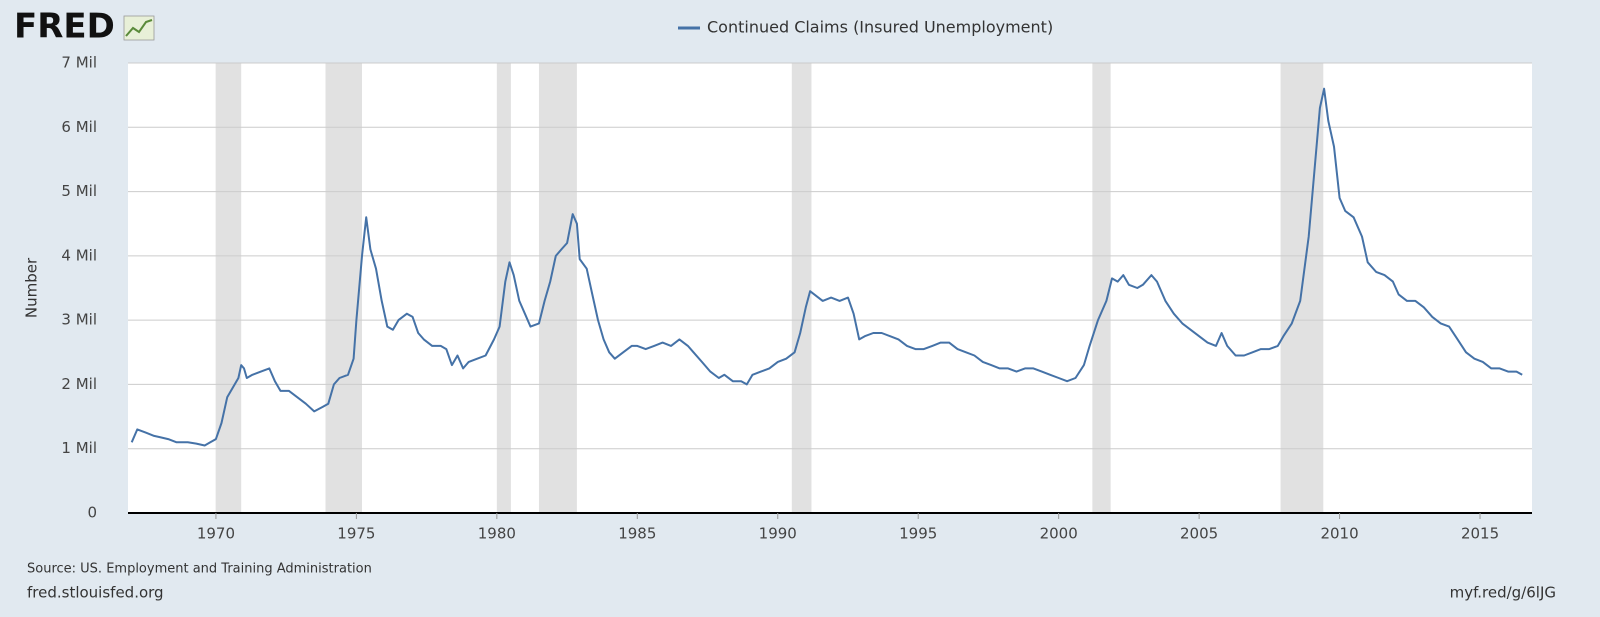  I want to click on legend-label: Continued Claims (Insured Unemployment), so click(880, 27).